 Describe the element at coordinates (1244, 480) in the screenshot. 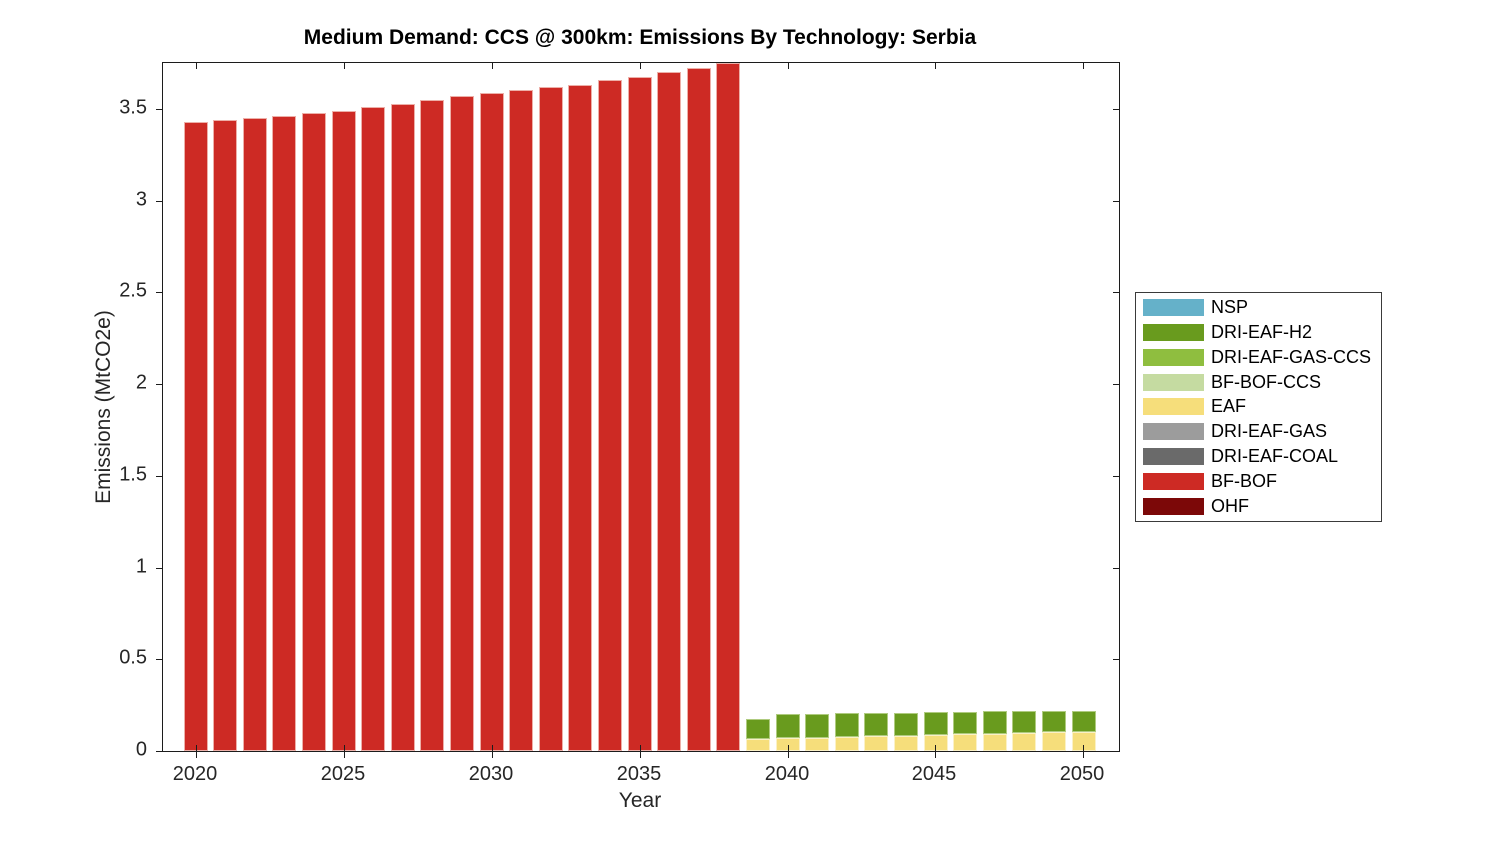

I see `legend-label: BF-BOF` at that location.